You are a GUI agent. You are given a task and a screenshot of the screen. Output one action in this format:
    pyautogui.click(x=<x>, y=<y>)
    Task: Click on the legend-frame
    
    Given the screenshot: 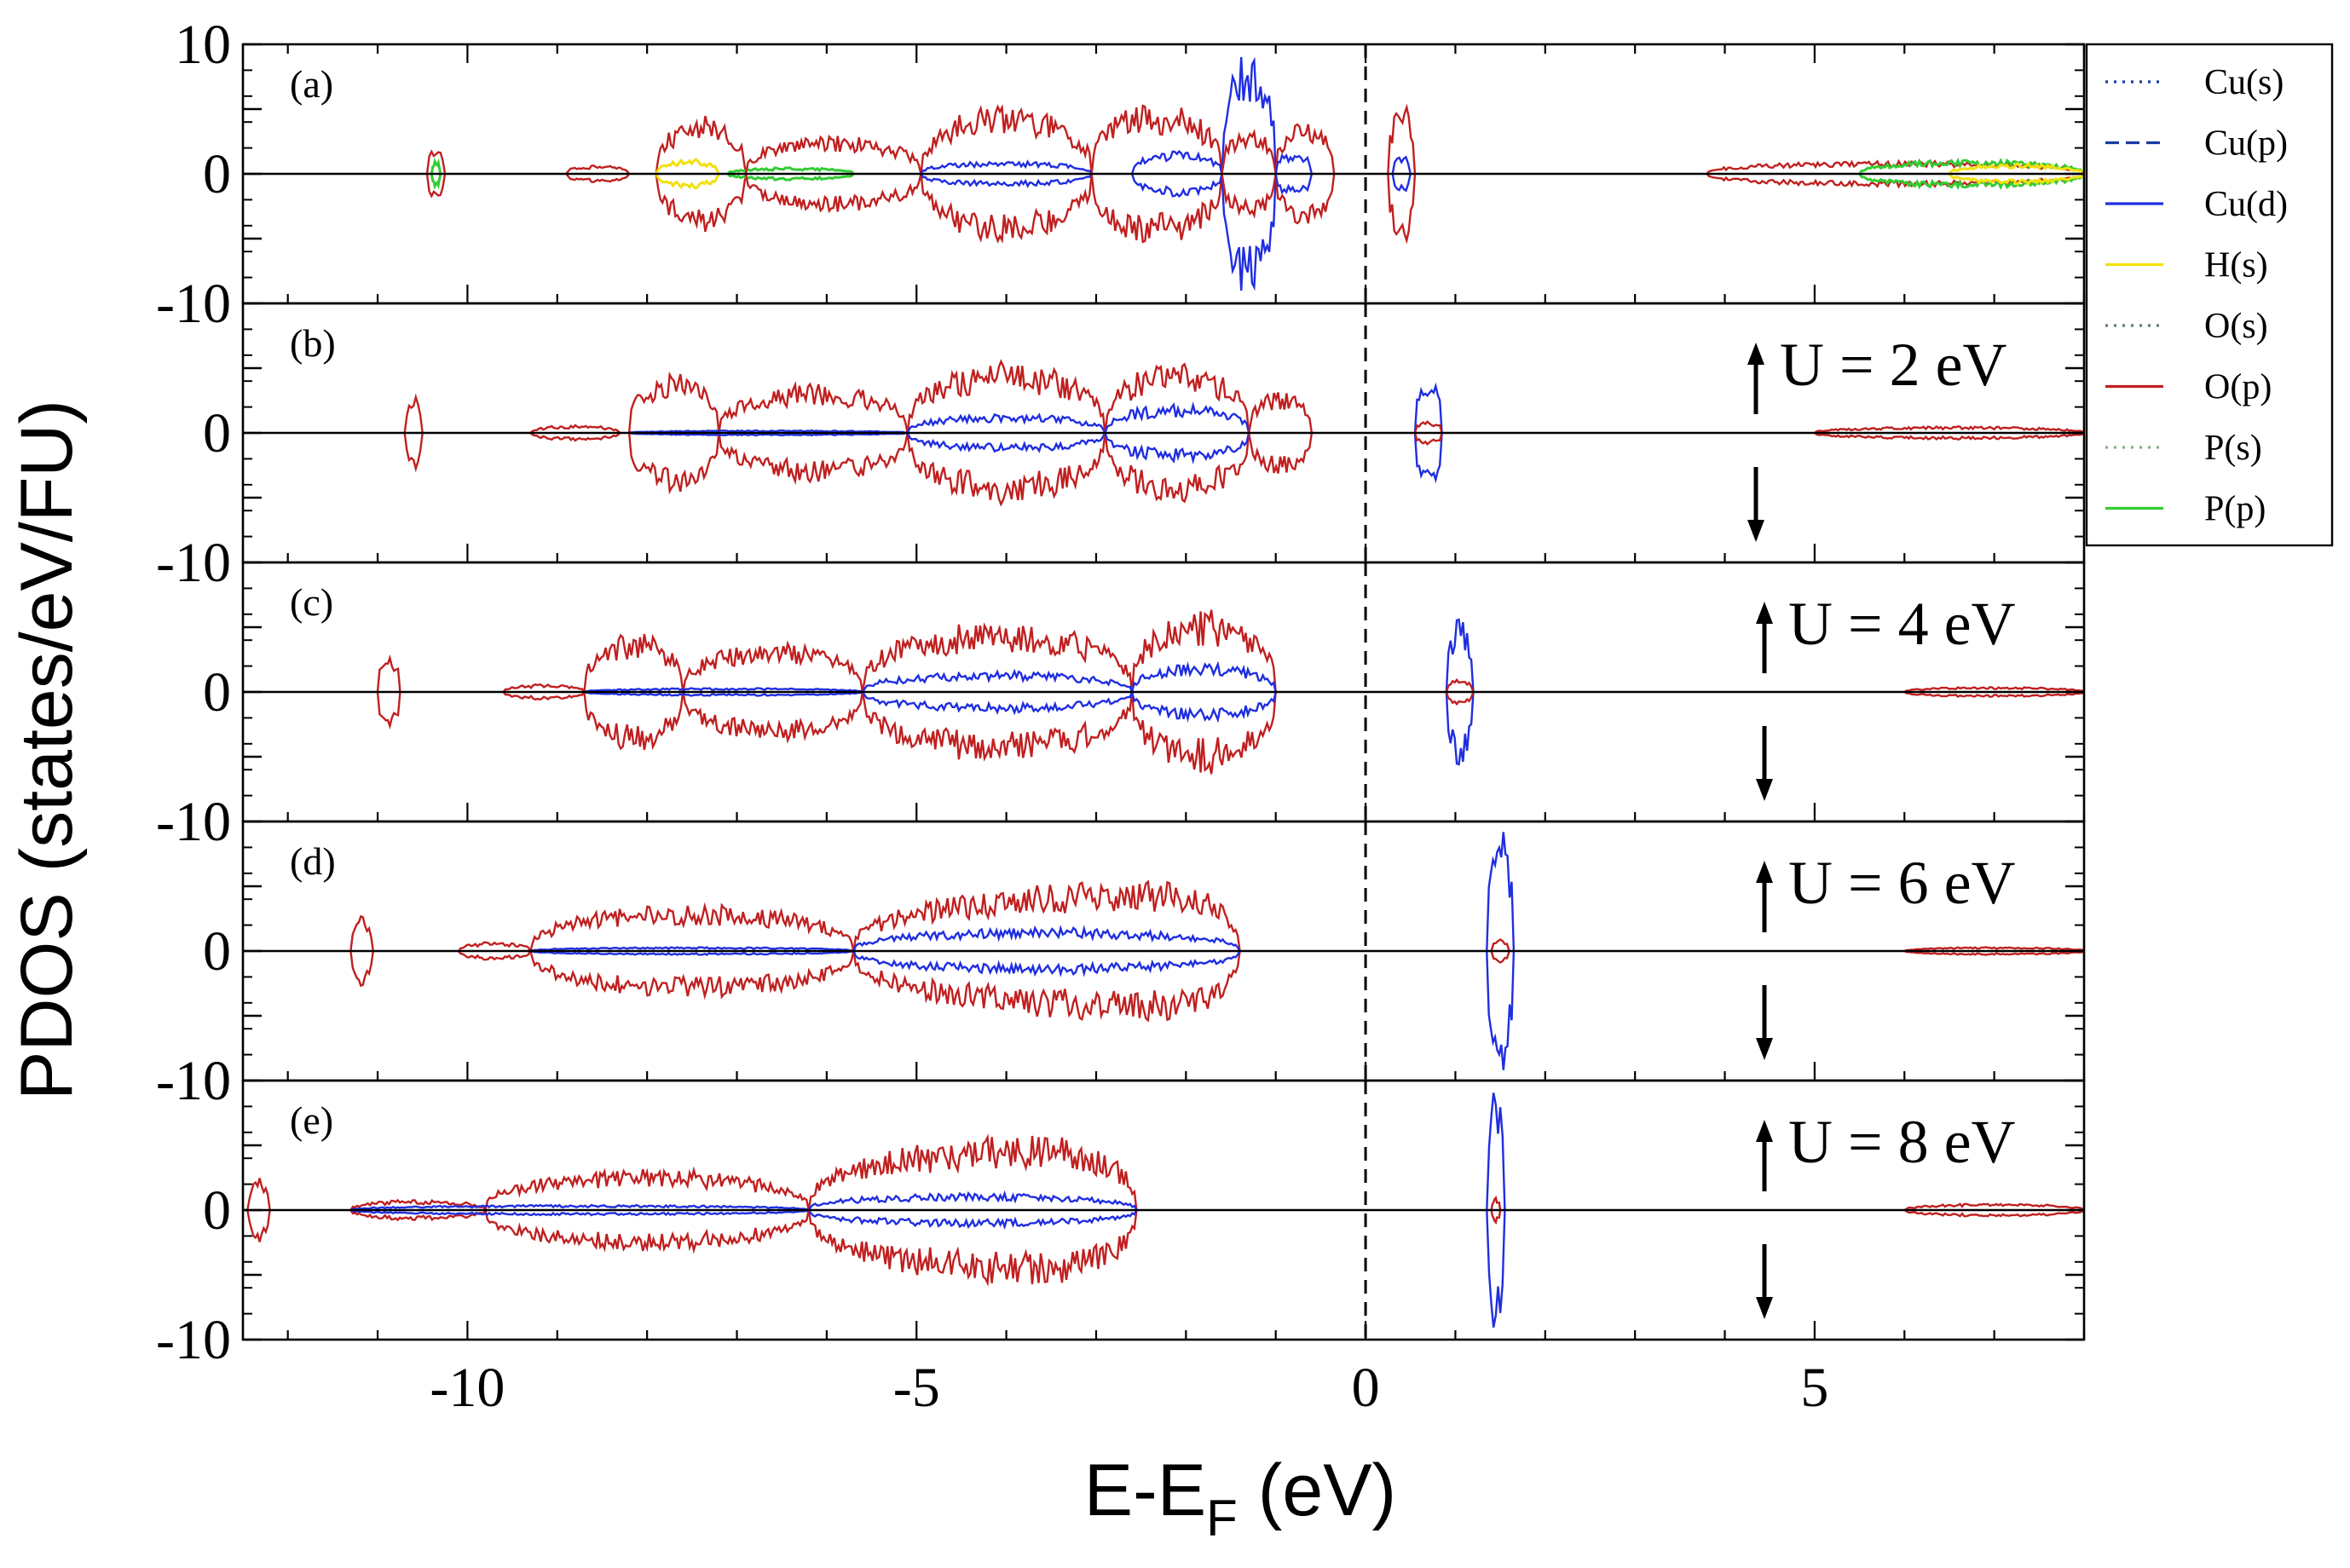 What is the action you would take?
    pyautogui.click(x=2209, y=295)
    